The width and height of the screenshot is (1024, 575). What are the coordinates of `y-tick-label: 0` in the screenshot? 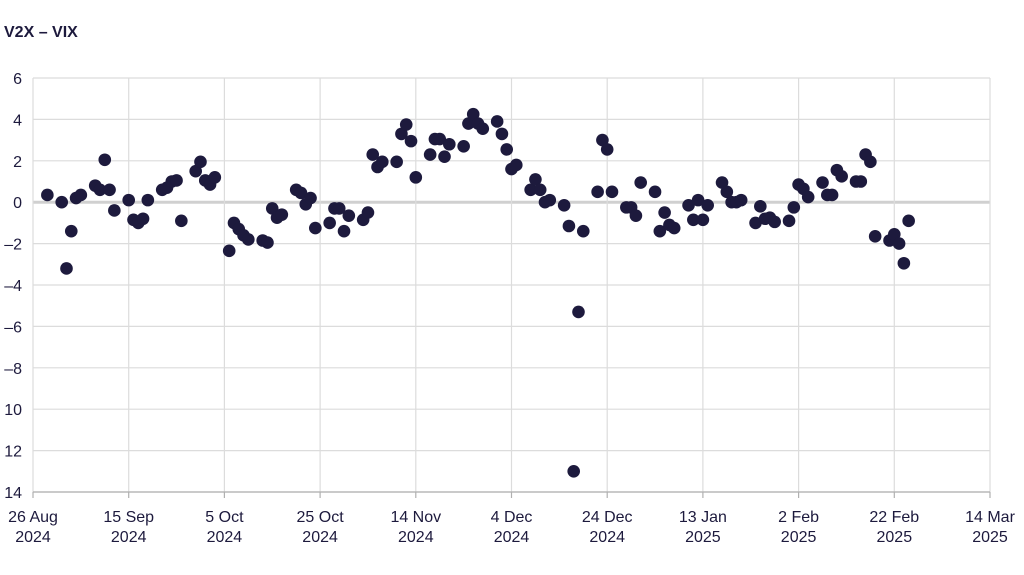 It's located at (17, 203).